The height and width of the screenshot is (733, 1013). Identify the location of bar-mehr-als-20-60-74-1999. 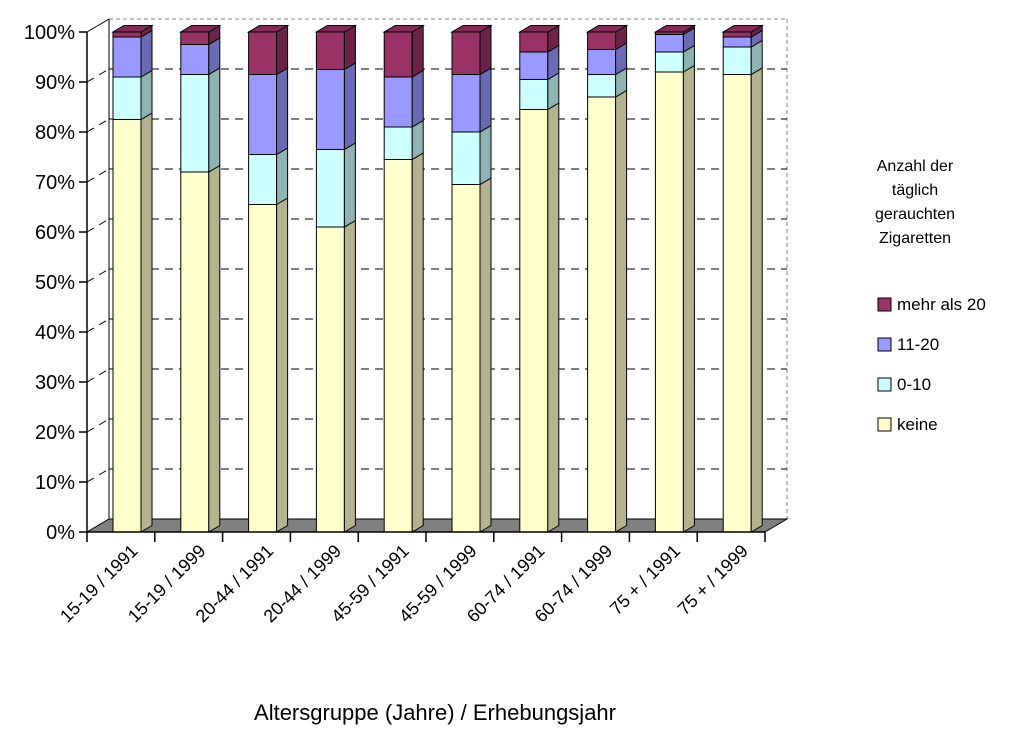
(607, 37).